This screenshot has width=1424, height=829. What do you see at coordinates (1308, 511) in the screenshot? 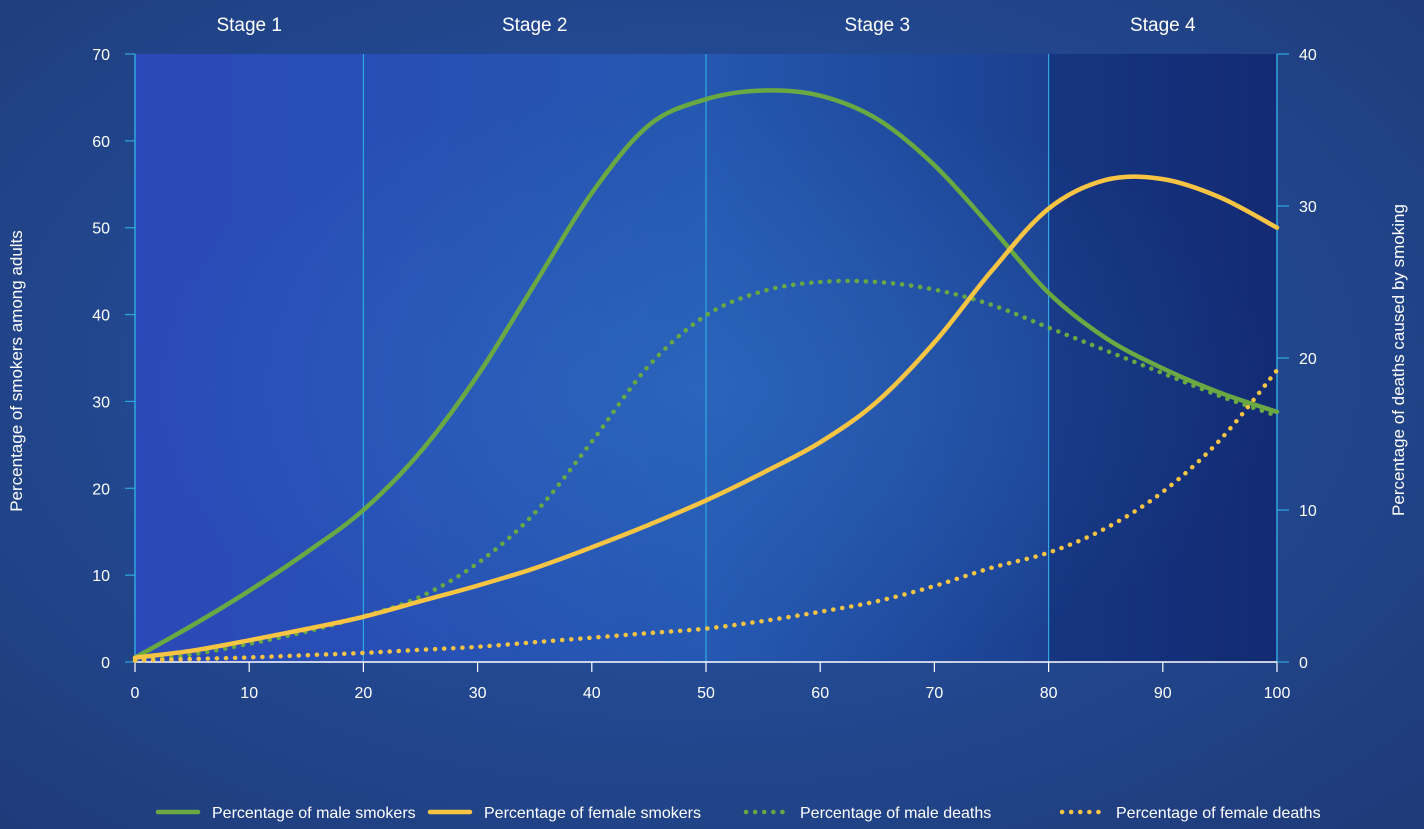
I see `y-tick-label-right-10: 10` at bounding box center [1308, 511].